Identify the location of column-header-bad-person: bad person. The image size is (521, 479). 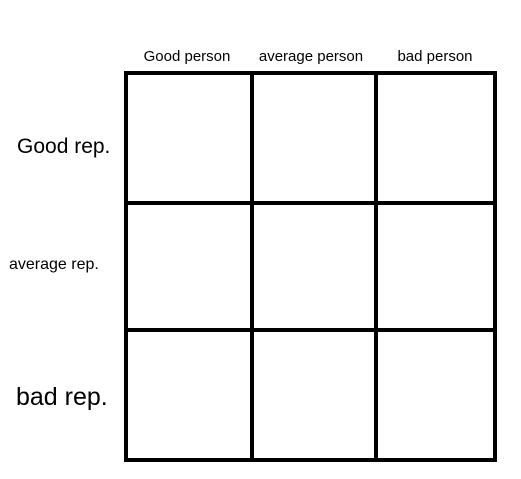
(435, 56).